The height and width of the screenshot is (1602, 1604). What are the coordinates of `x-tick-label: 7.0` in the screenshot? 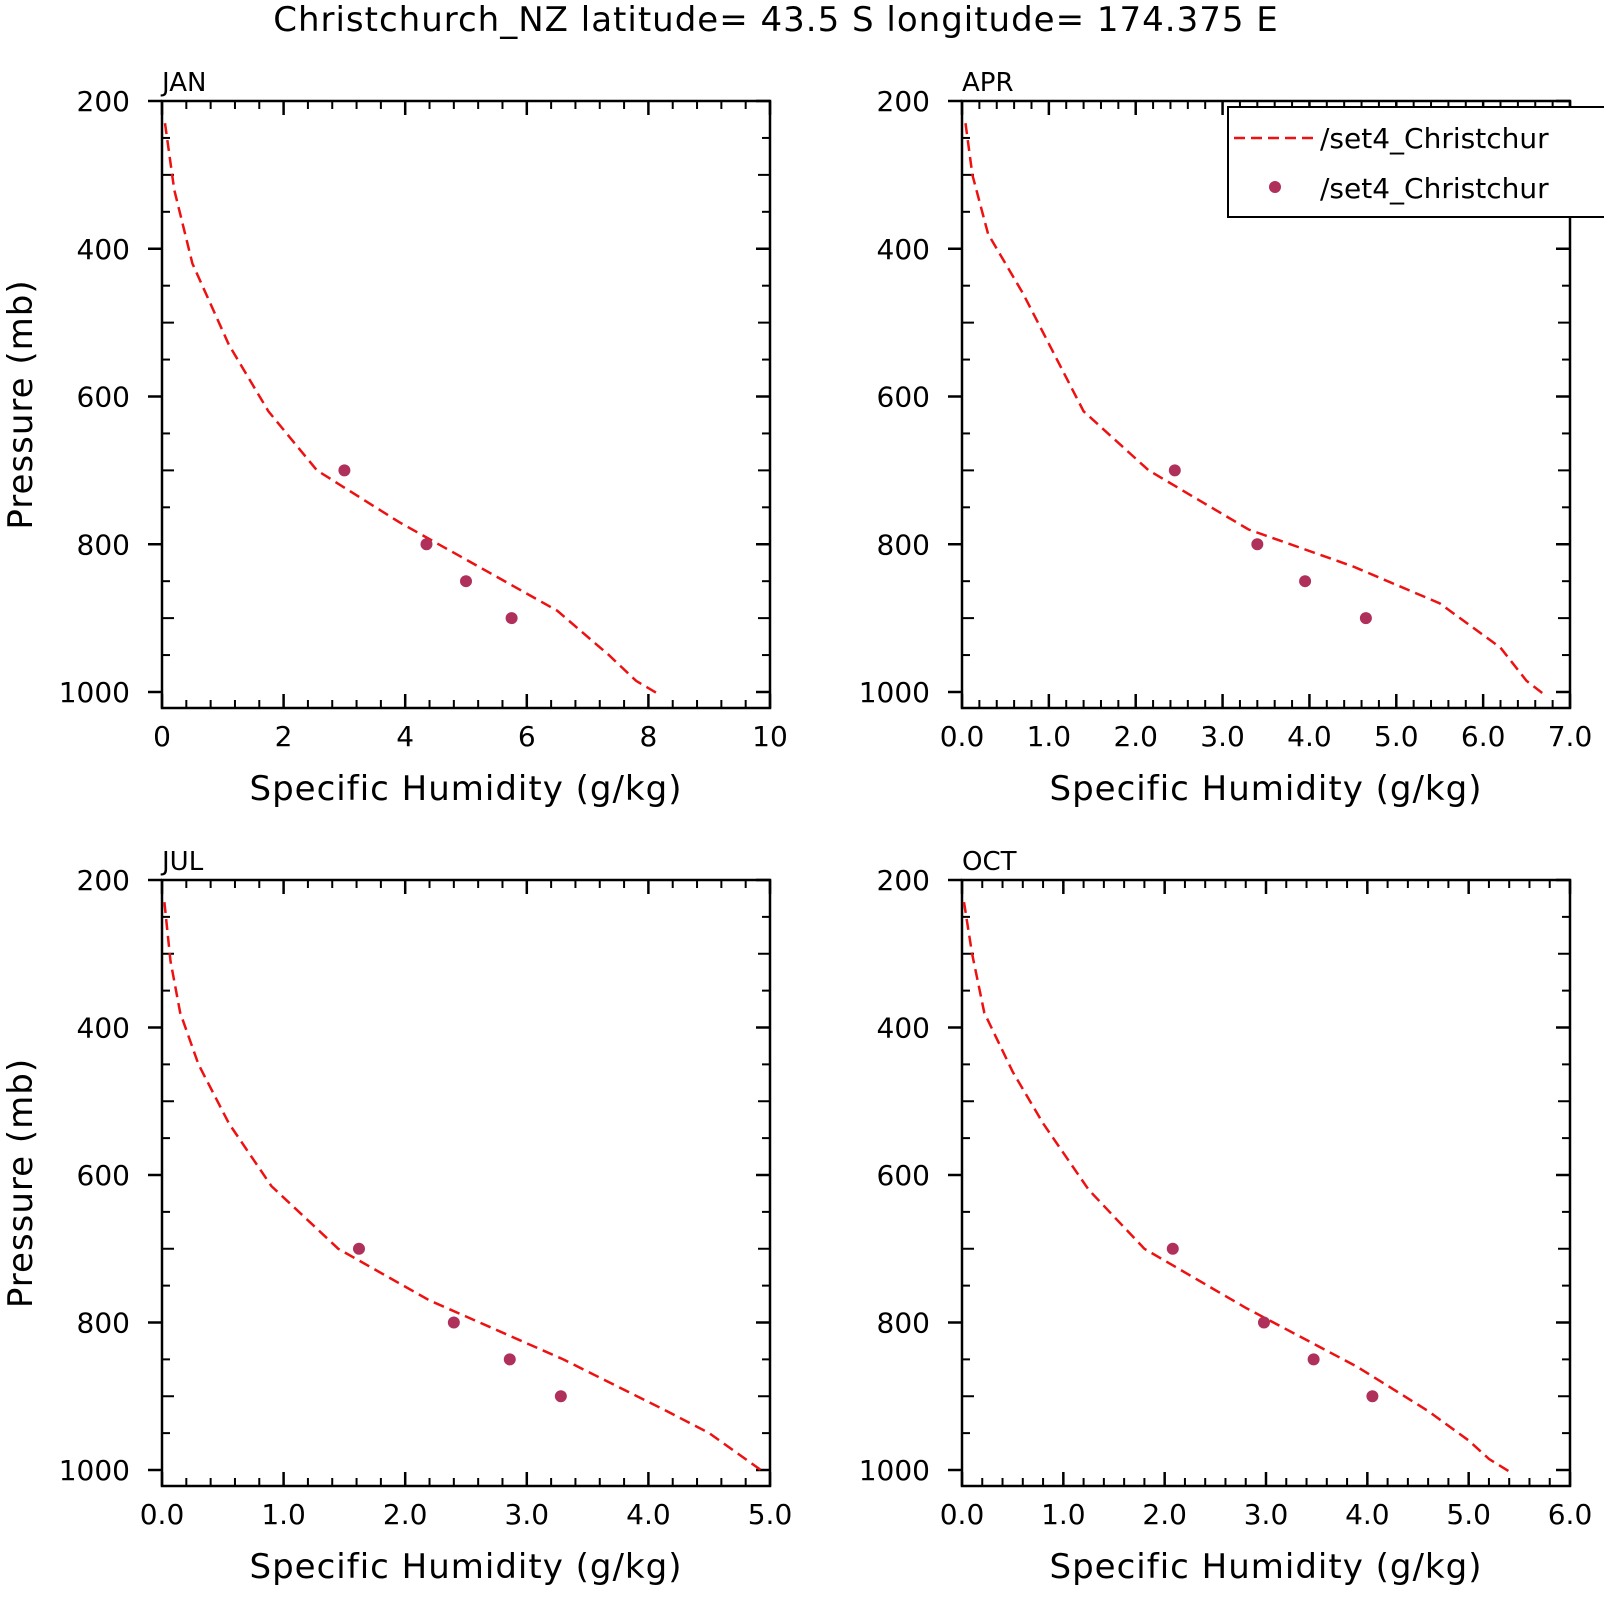 It's located at (1570, 736).